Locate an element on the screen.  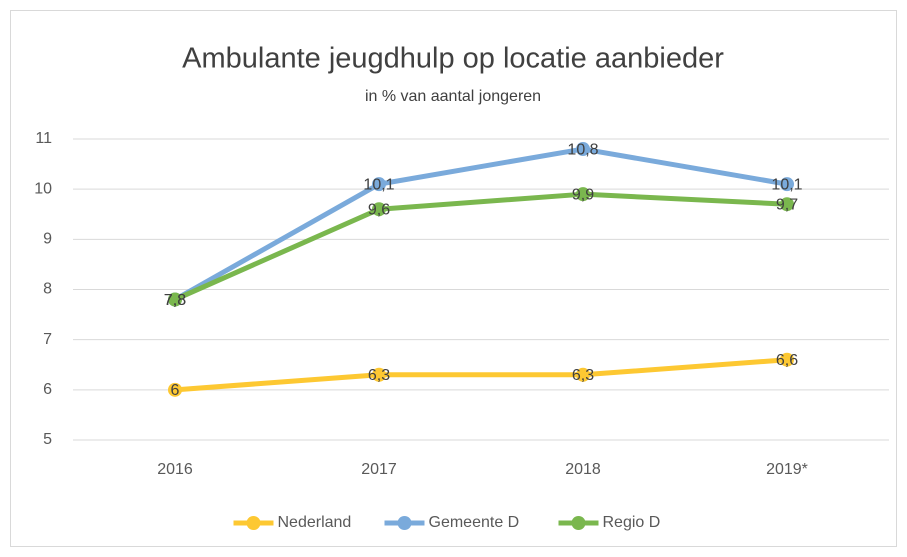
y-tick-label: 8 is located at coordinates (47, 289).